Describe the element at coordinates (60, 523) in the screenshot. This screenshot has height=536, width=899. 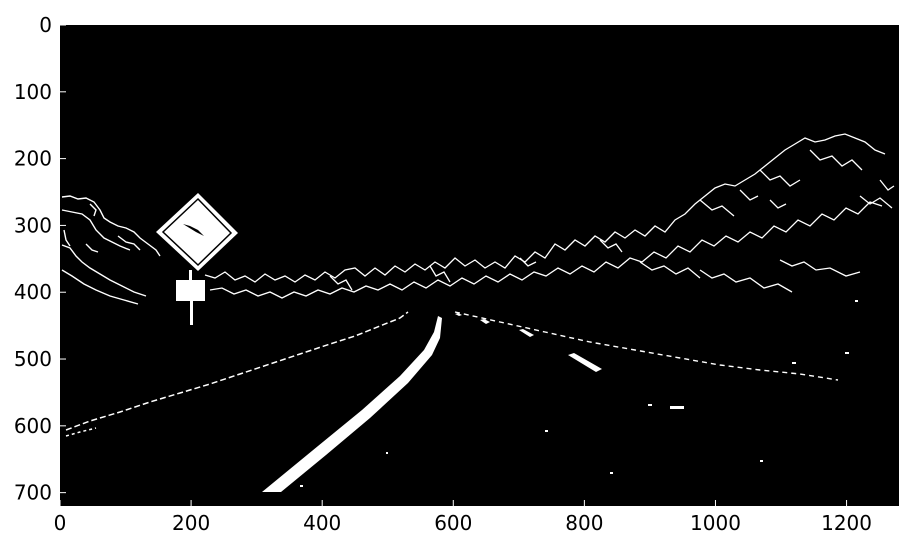
I see `x-tick-label: 0` at that location.